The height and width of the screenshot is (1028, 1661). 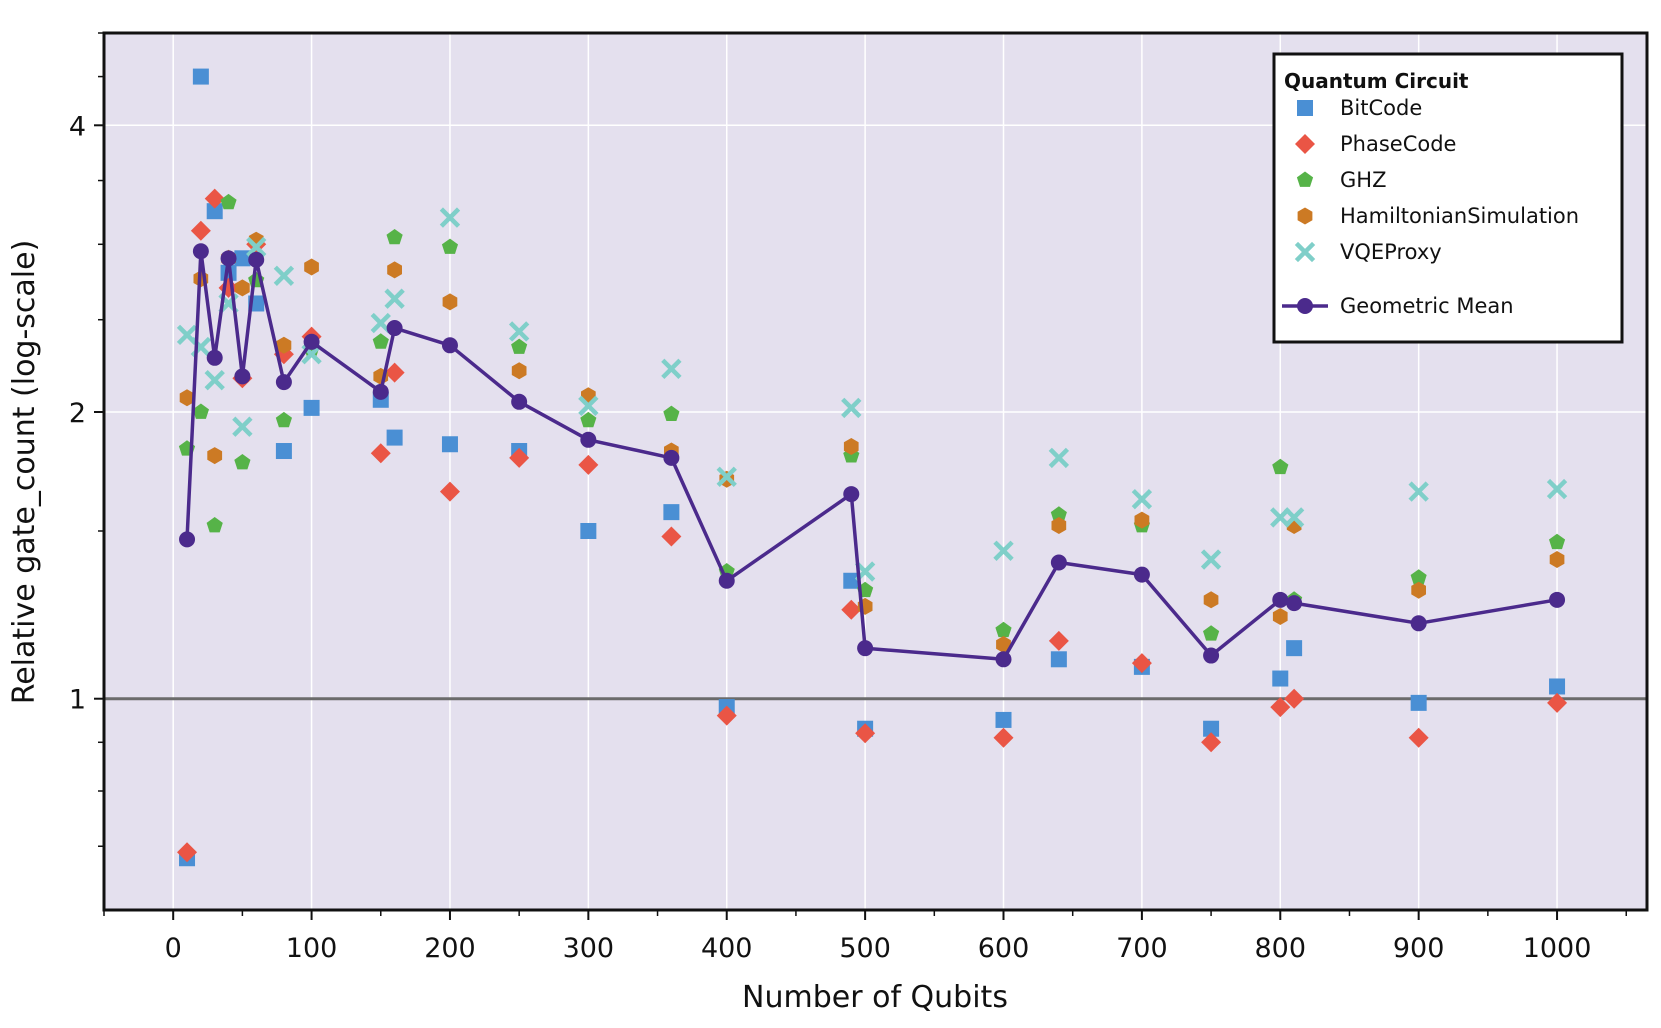 I want to click on legend-label: HamiltonianSimulation, so click(x=1459, y=216).